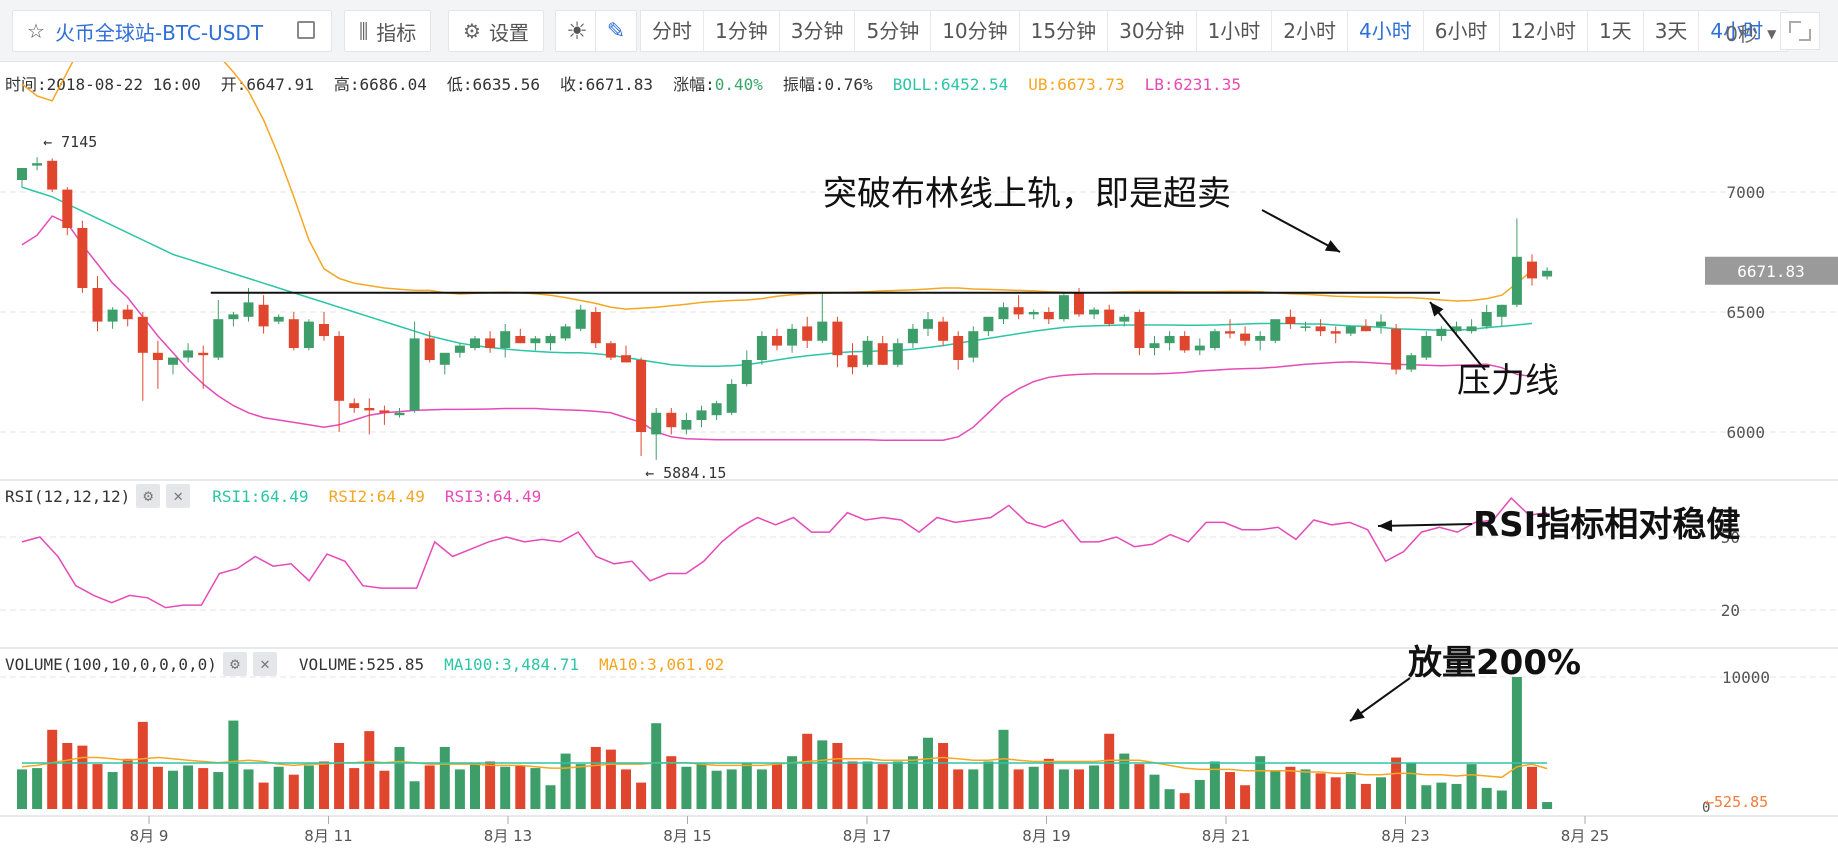  What do you see at coordinates (68, 496) in the screenshot?
I see `rsi-name: RSI(12,12,12)` at bounding box center [68, 496].